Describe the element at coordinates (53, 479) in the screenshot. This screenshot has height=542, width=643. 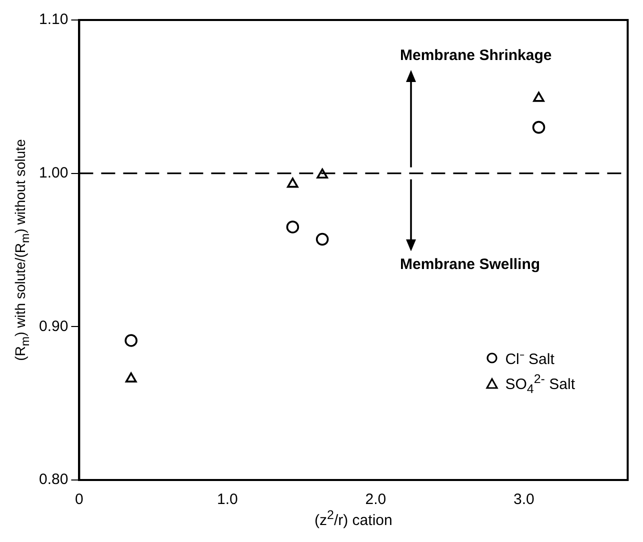
I see `y-tick-label: 0.80` at that location.